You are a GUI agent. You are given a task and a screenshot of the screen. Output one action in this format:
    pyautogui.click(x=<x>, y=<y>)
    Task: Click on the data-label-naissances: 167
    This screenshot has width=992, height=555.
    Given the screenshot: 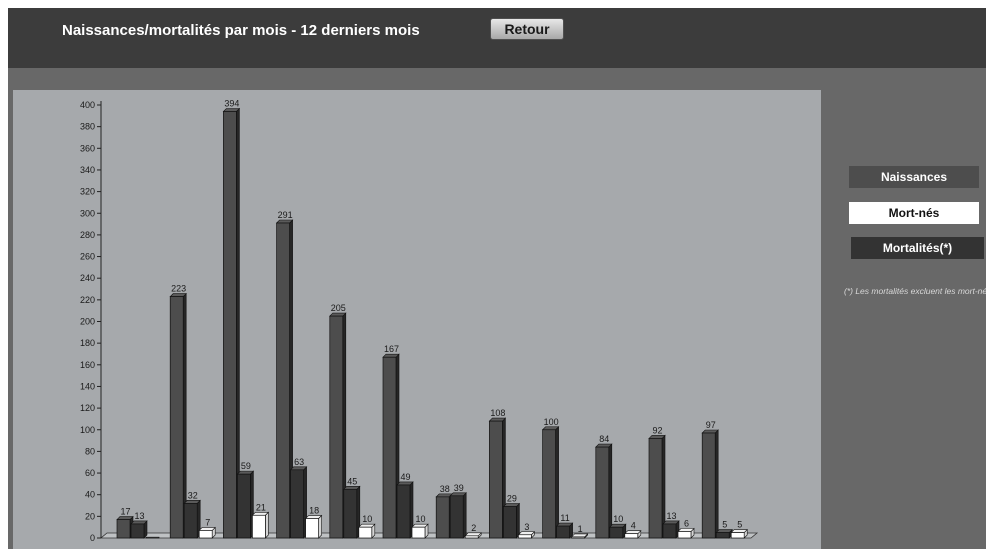 What is the action you would take?
    pyautogui.click(x=391, y=349)
    